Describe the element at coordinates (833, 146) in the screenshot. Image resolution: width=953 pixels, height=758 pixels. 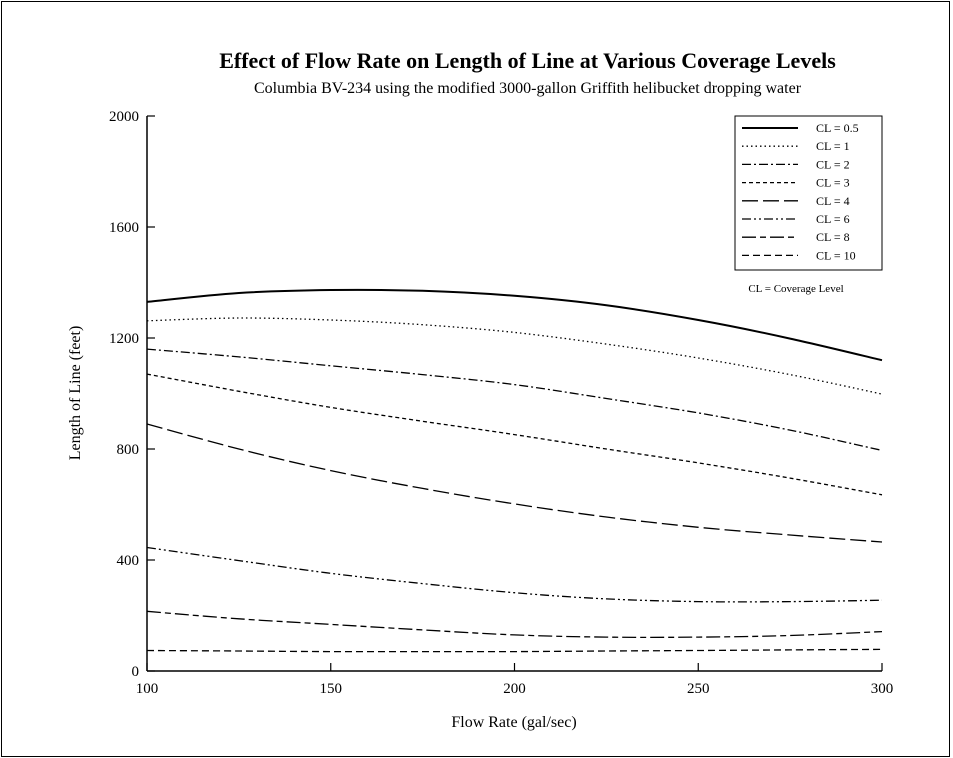
I see `legend-label: CL = 1` at that location.